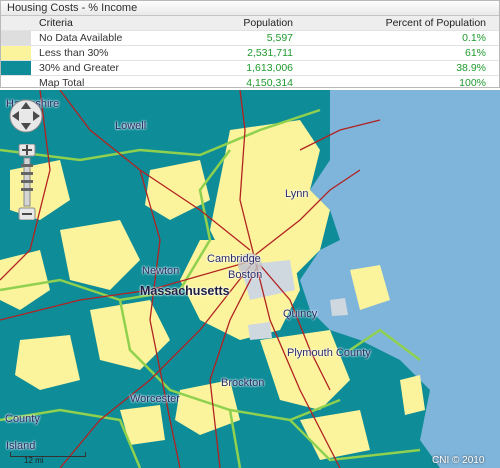 This screenshot has width=500, height=468. I want to click on percent-value: 0.1%, so click(474, 38).